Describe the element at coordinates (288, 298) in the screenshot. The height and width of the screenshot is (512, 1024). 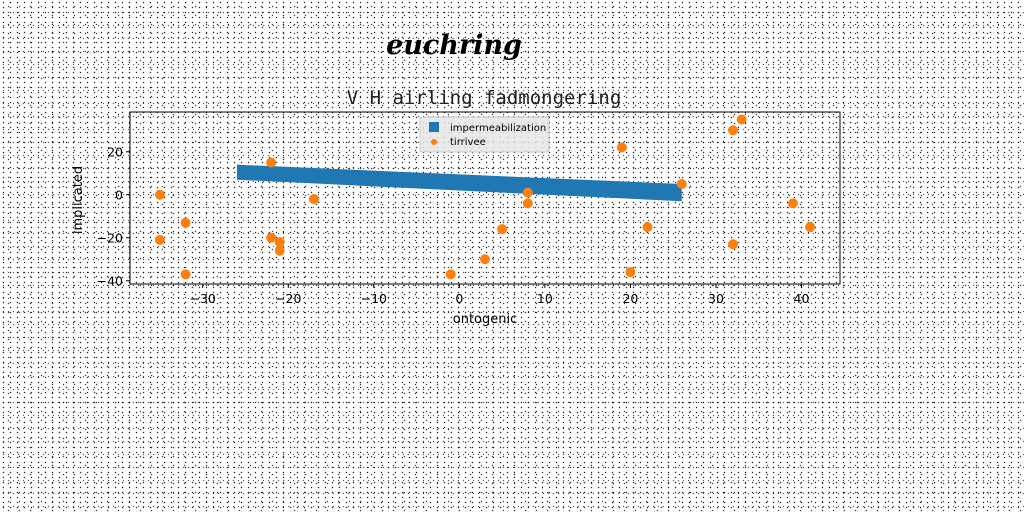
I see `x-tick-label: −20` at that location.